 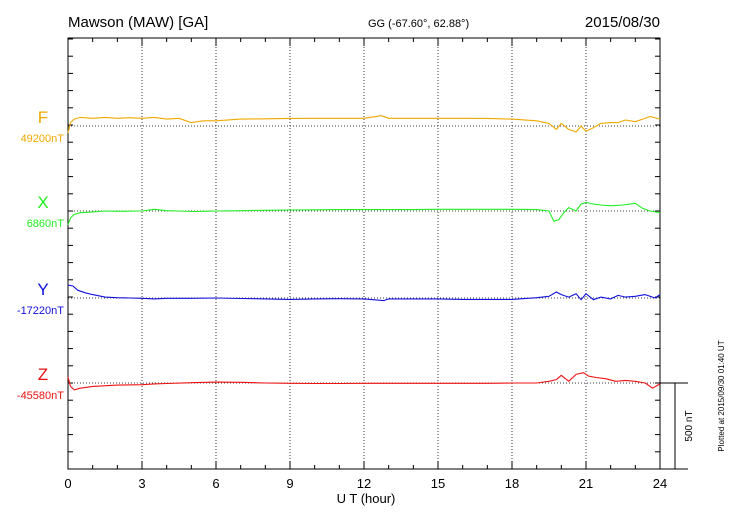 What do you see at coordinates (660, 483) in the screenshot?
I see `x-tick-label: 24` at bounding box center [660, 483].